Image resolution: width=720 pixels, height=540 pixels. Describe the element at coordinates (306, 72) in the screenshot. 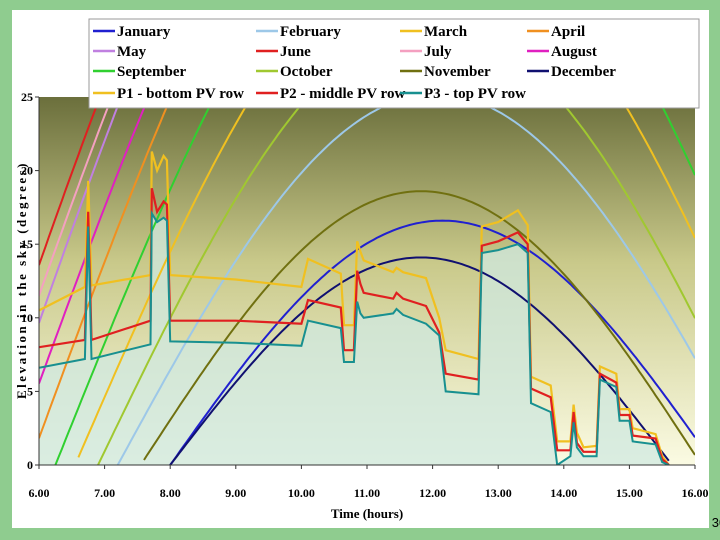

I see `legend-entry: October` at that location.